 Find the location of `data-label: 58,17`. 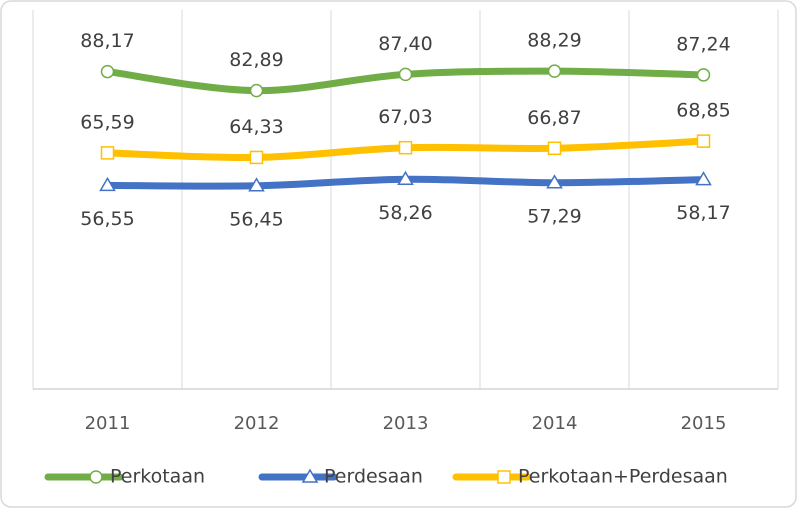

data-label: 58,17 is located at coordinates (703, 213).